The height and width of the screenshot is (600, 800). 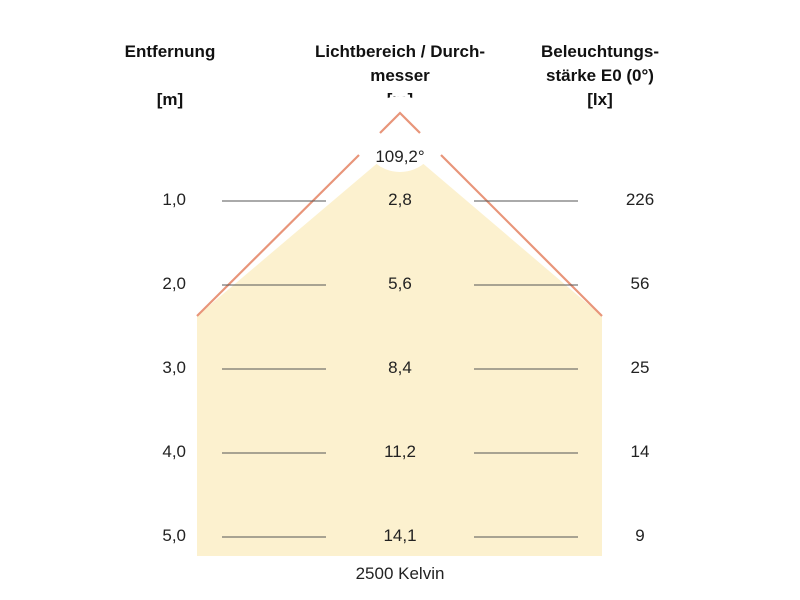 I want to click on illuminance-value: 25, so click(x=640, y=367).